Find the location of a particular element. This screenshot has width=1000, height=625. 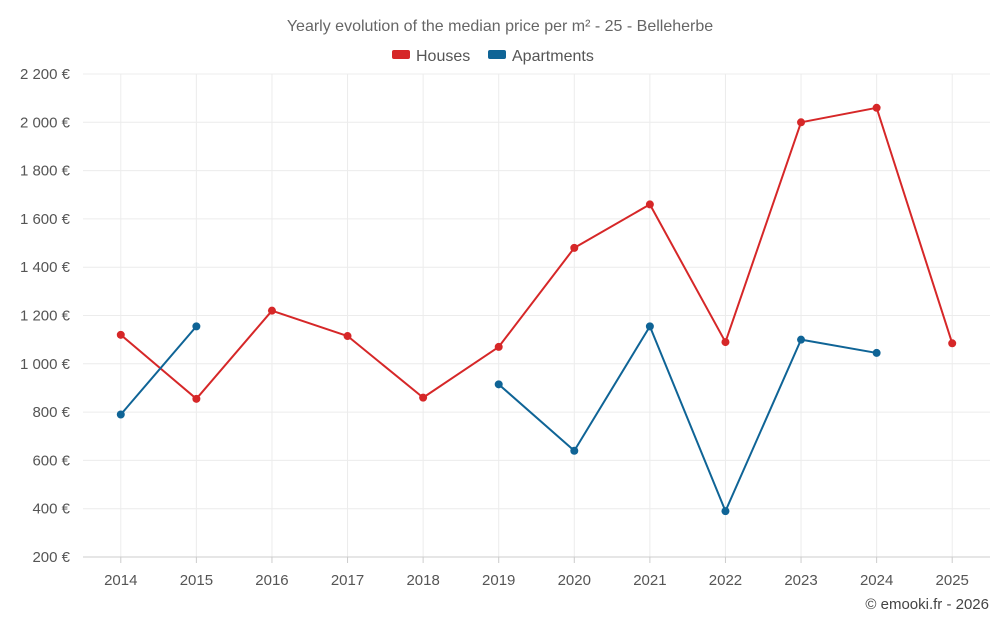

x-tick-label: 2019 is located at coordinates (498, 580).